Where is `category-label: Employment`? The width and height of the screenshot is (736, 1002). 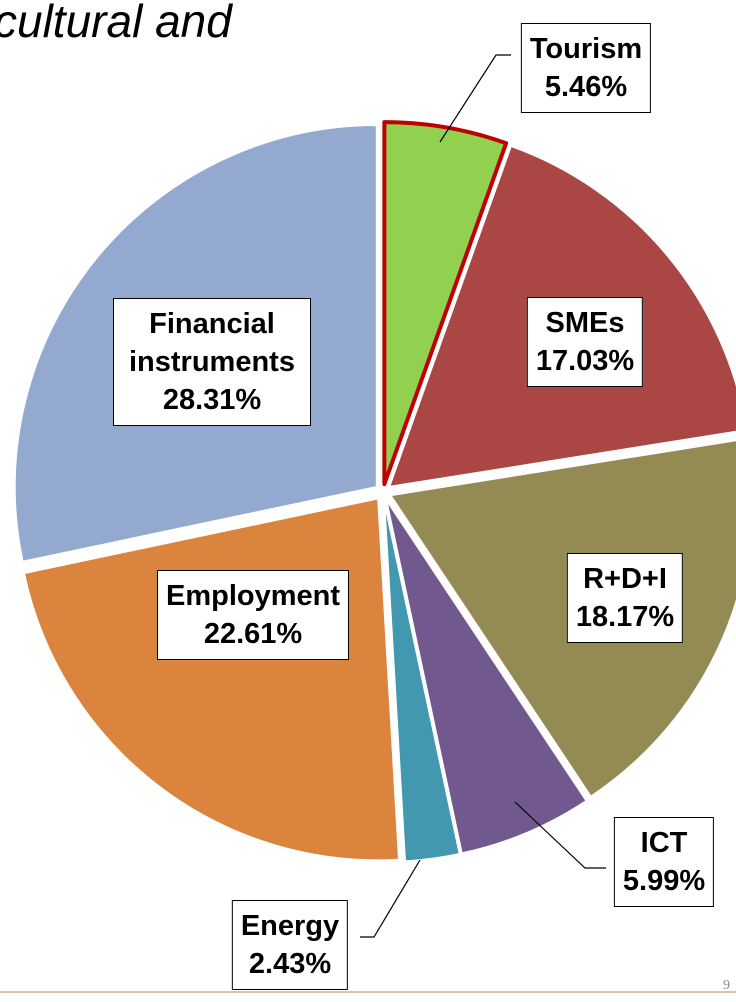 category-label: Employment is located at coordinates (253, 596).